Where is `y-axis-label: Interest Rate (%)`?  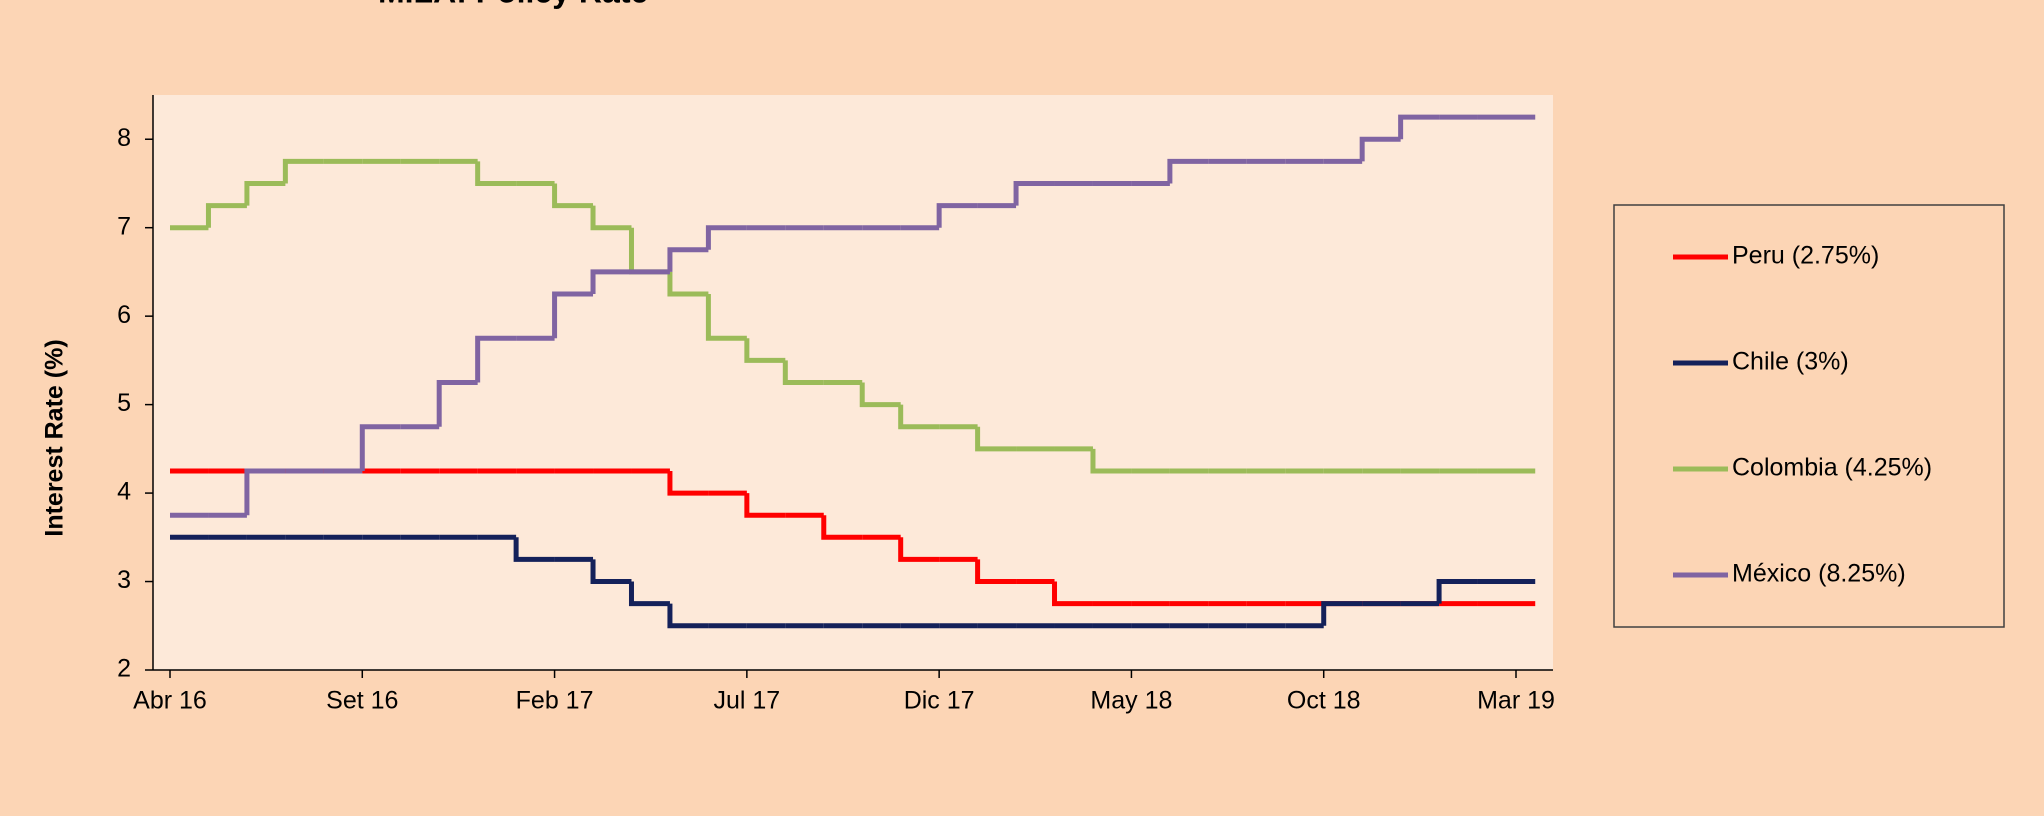
y-axis-label: Interest Rate (%) is located at coordinates (55, 437).